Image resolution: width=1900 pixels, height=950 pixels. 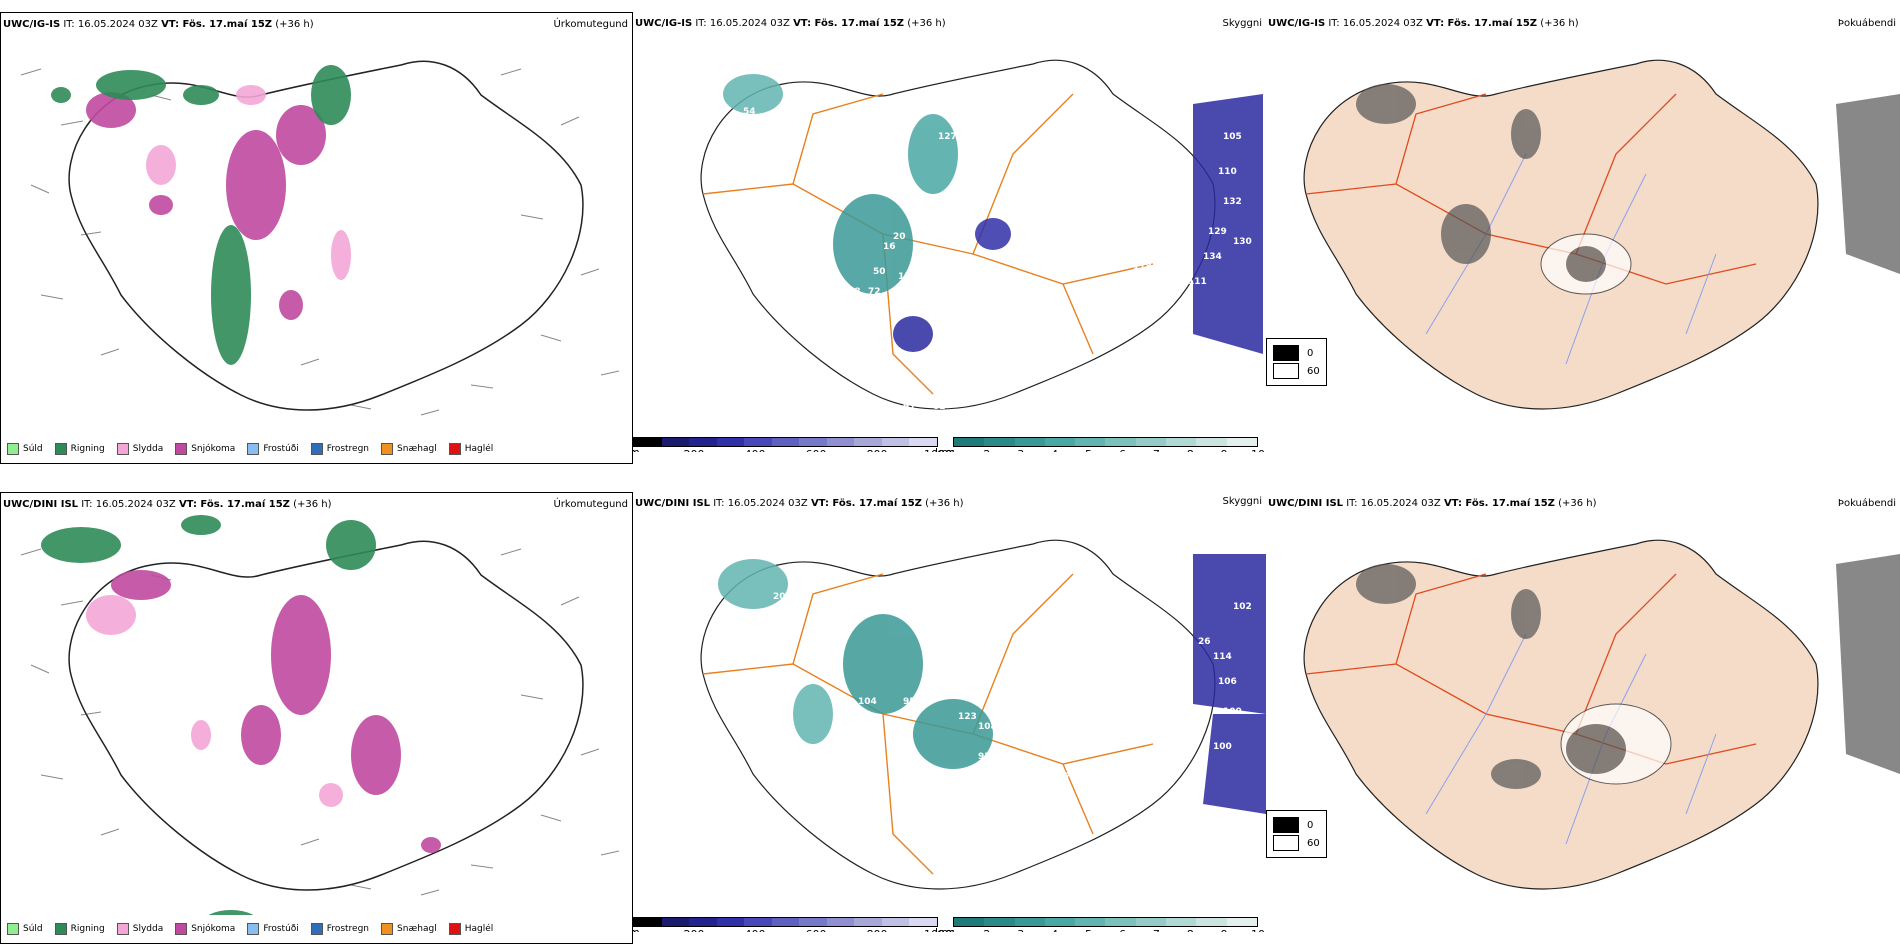 What do you see at coordinates (79, 929) in the screenshot?
I see `legend-item-rain: Rigning` at bounding box center [79, 929].